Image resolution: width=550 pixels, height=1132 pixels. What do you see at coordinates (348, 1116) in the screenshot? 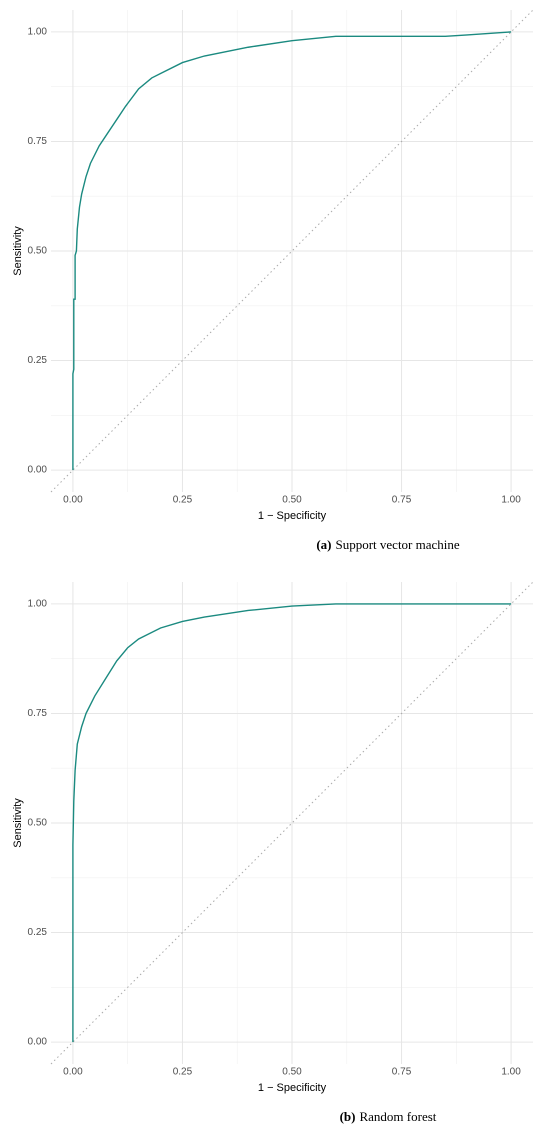
I see `caption-label: (b)` at bounding box center [348, 1116].